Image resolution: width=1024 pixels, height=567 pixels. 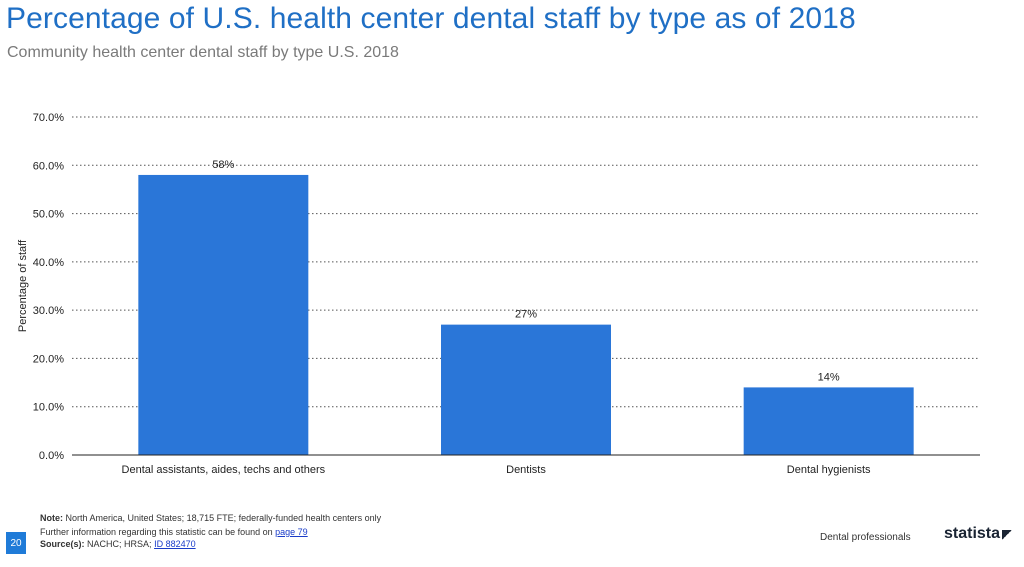 I want to click on statistic-id-link: ID 882470, so click(x=175, y=544).